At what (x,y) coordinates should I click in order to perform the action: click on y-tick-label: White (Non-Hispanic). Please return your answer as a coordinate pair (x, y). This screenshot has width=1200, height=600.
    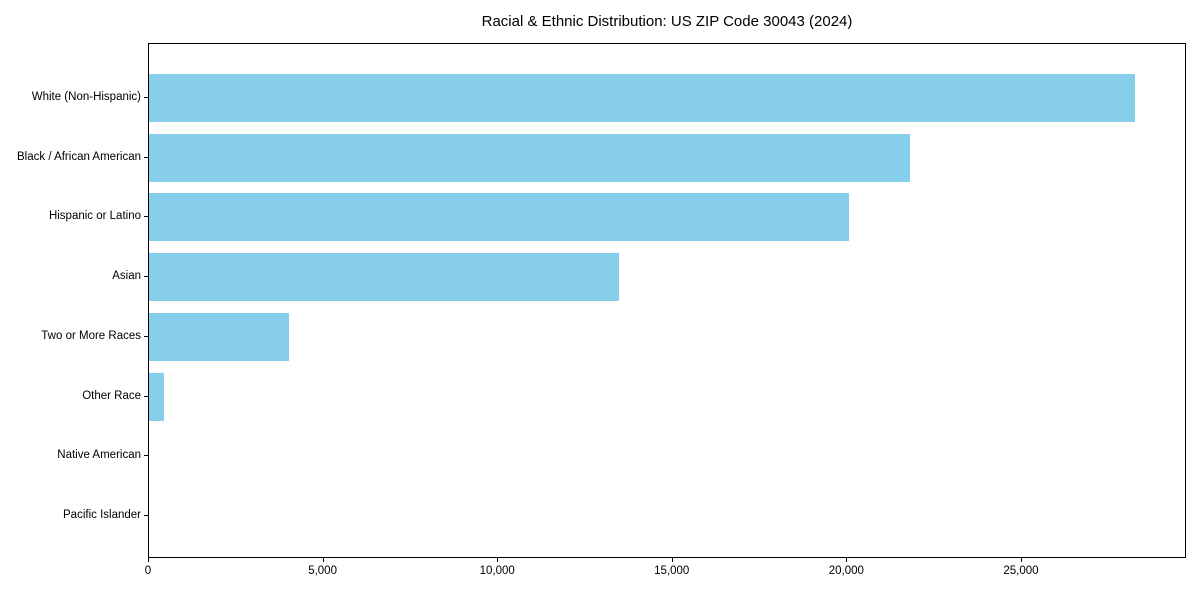
    Looking at the image, I should click on (86, 97).